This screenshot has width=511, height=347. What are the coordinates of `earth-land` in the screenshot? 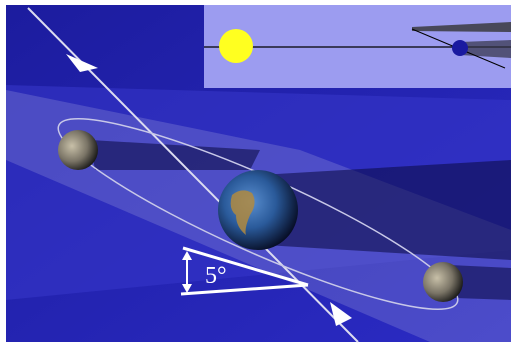 It's located at (242, 212).